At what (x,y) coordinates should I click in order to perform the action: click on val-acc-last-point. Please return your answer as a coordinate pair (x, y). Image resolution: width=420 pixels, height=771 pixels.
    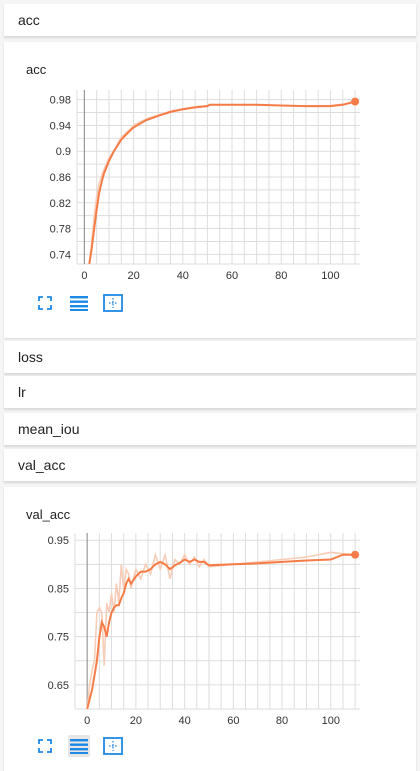
    Looking at the image, I should click on (355, 554).